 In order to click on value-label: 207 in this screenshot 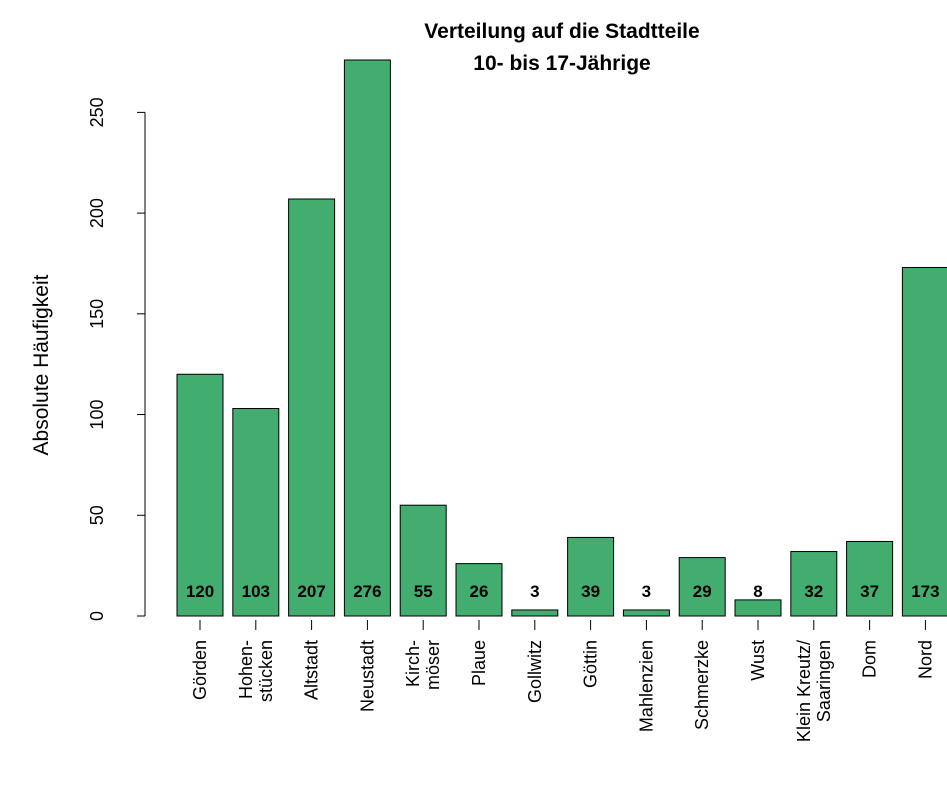, I will do `click(311, 591)`.